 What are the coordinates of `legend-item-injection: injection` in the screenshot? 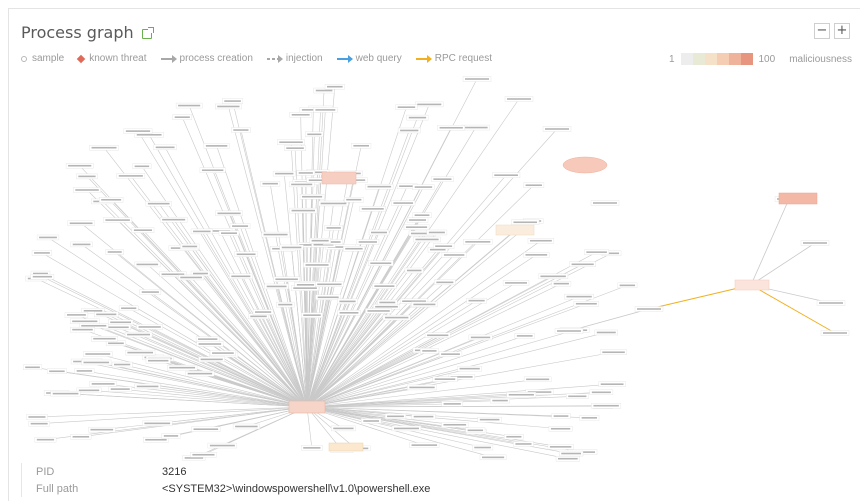 It's located at (294, 58).